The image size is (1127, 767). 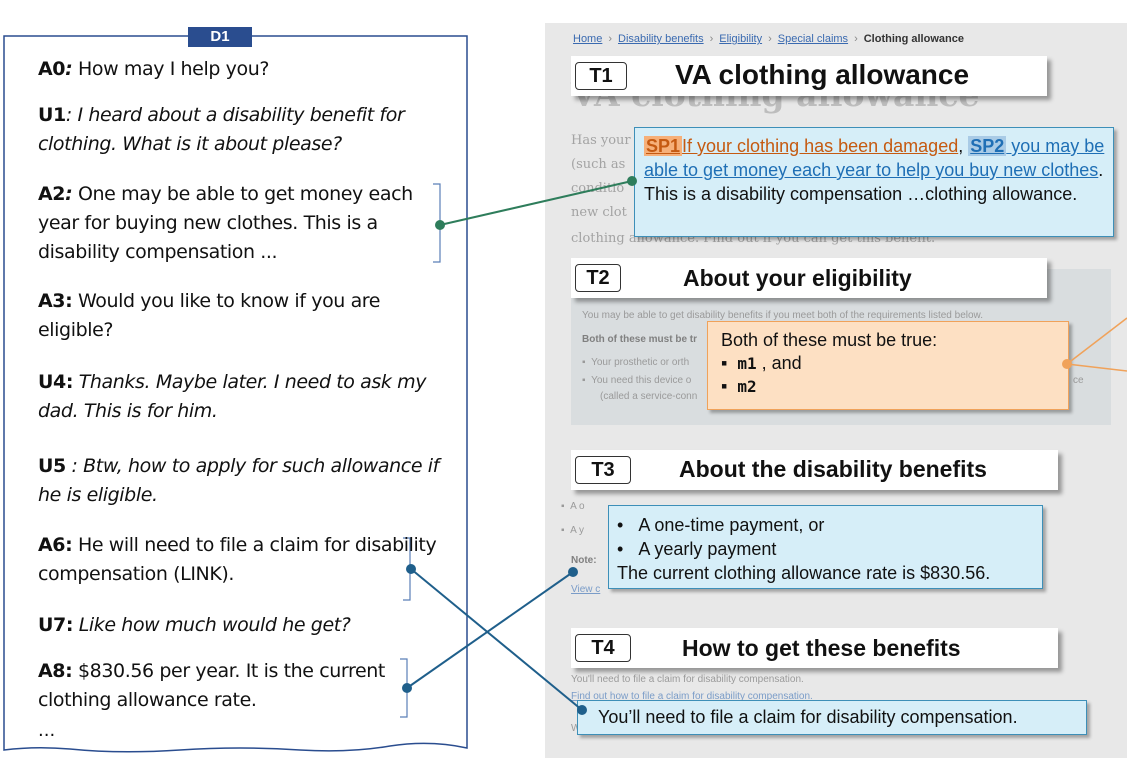 I want to click on ghost-intro-2: (such as, so click(x=598, y=164).